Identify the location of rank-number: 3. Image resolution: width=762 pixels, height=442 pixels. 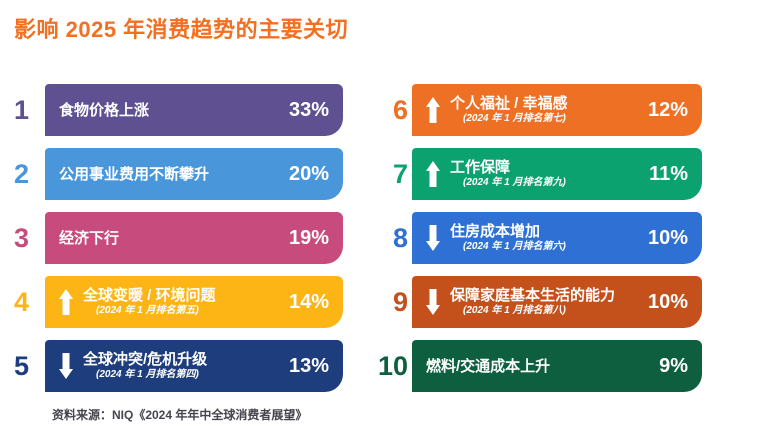
(22, 237).